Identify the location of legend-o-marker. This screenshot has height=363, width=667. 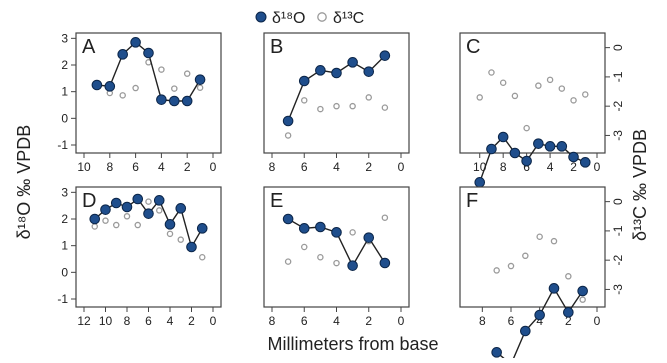
(261, 17).